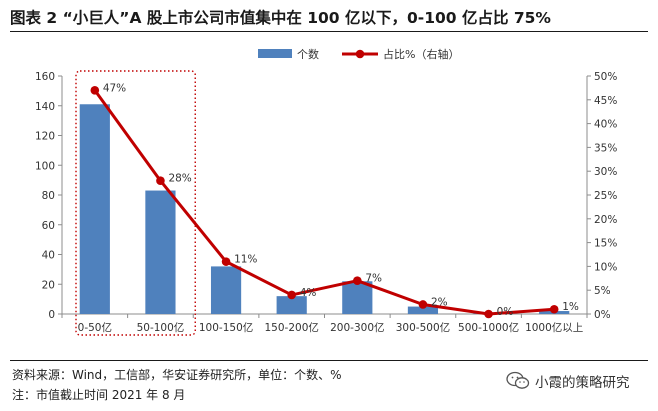 Image resolution: width=658 pixels, height=411 pixels. What do you see at coordinates (48, 196) in the screenshot?
I see `left-tick-label: 80` at bounding box center [48, 196].